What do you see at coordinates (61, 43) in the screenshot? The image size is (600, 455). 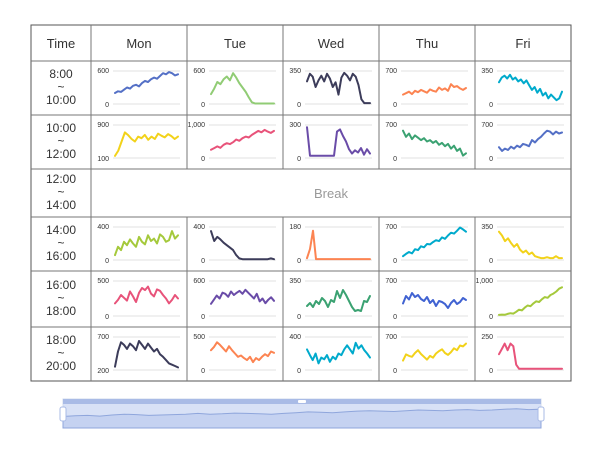 I see `header-time-label: Time` at bounding box center [61, 43].